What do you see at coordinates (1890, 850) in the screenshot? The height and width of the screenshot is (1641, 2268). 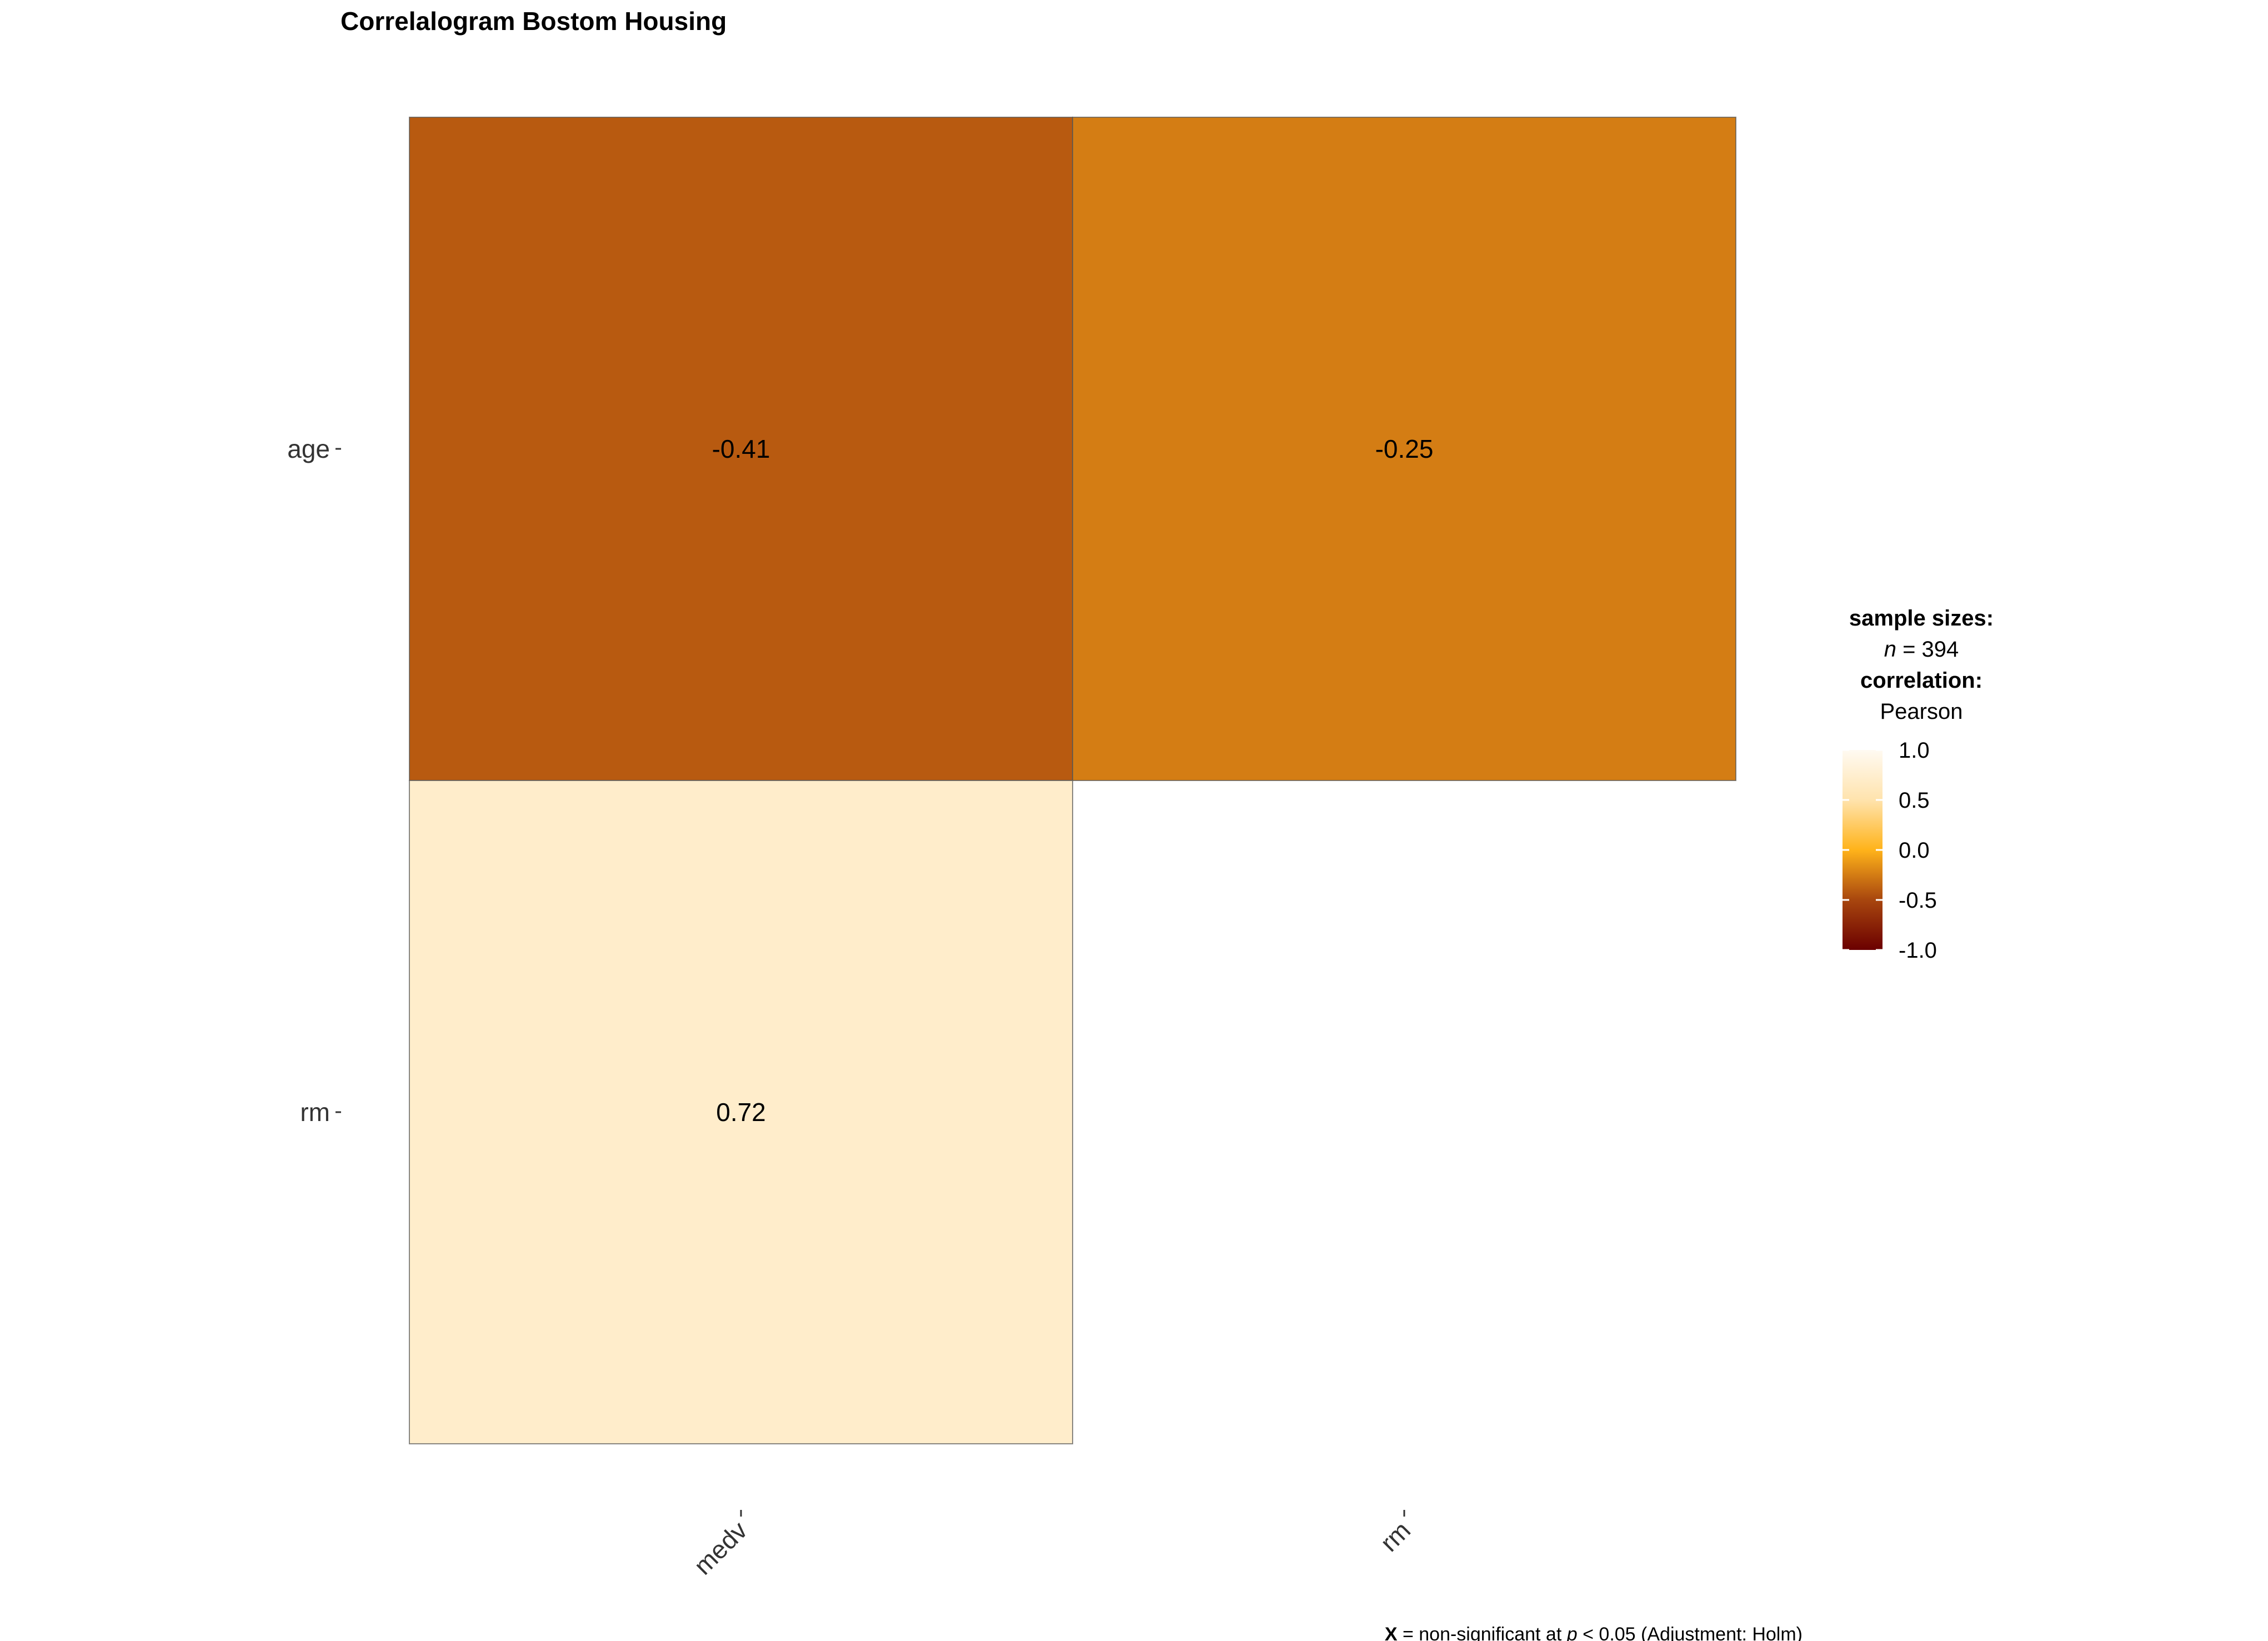 I see `legend-ticks: 1.0 0.5 0.0 -0.5 -1.0` at bounding box center [1890, 850].